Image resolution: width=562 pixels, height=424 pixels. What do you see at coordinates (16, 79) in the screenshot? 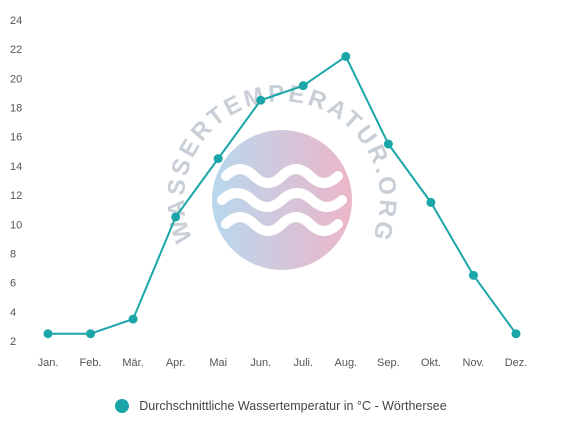
I see `y-tick-label: 20` at bounding box center [16, 79].